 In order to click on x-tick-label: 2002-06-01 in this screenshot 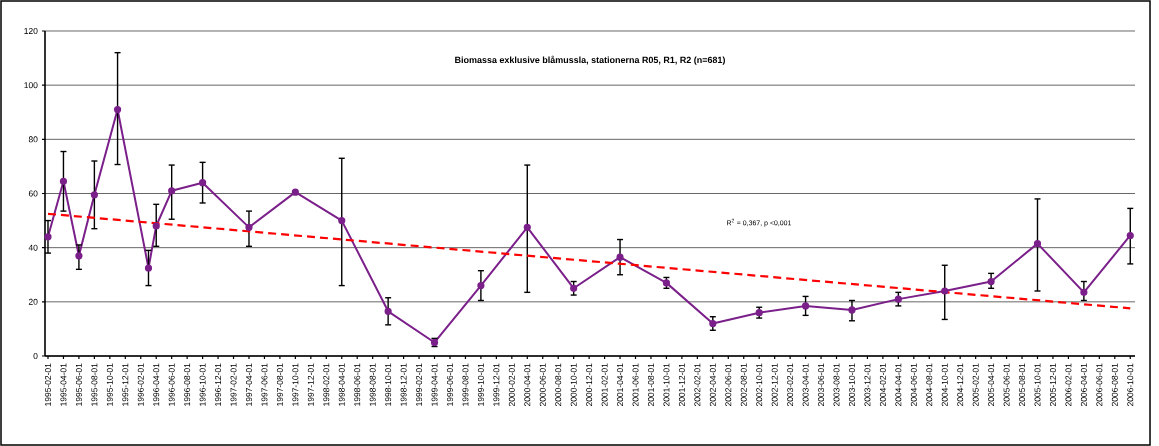, I will do `click(728, 385)`.